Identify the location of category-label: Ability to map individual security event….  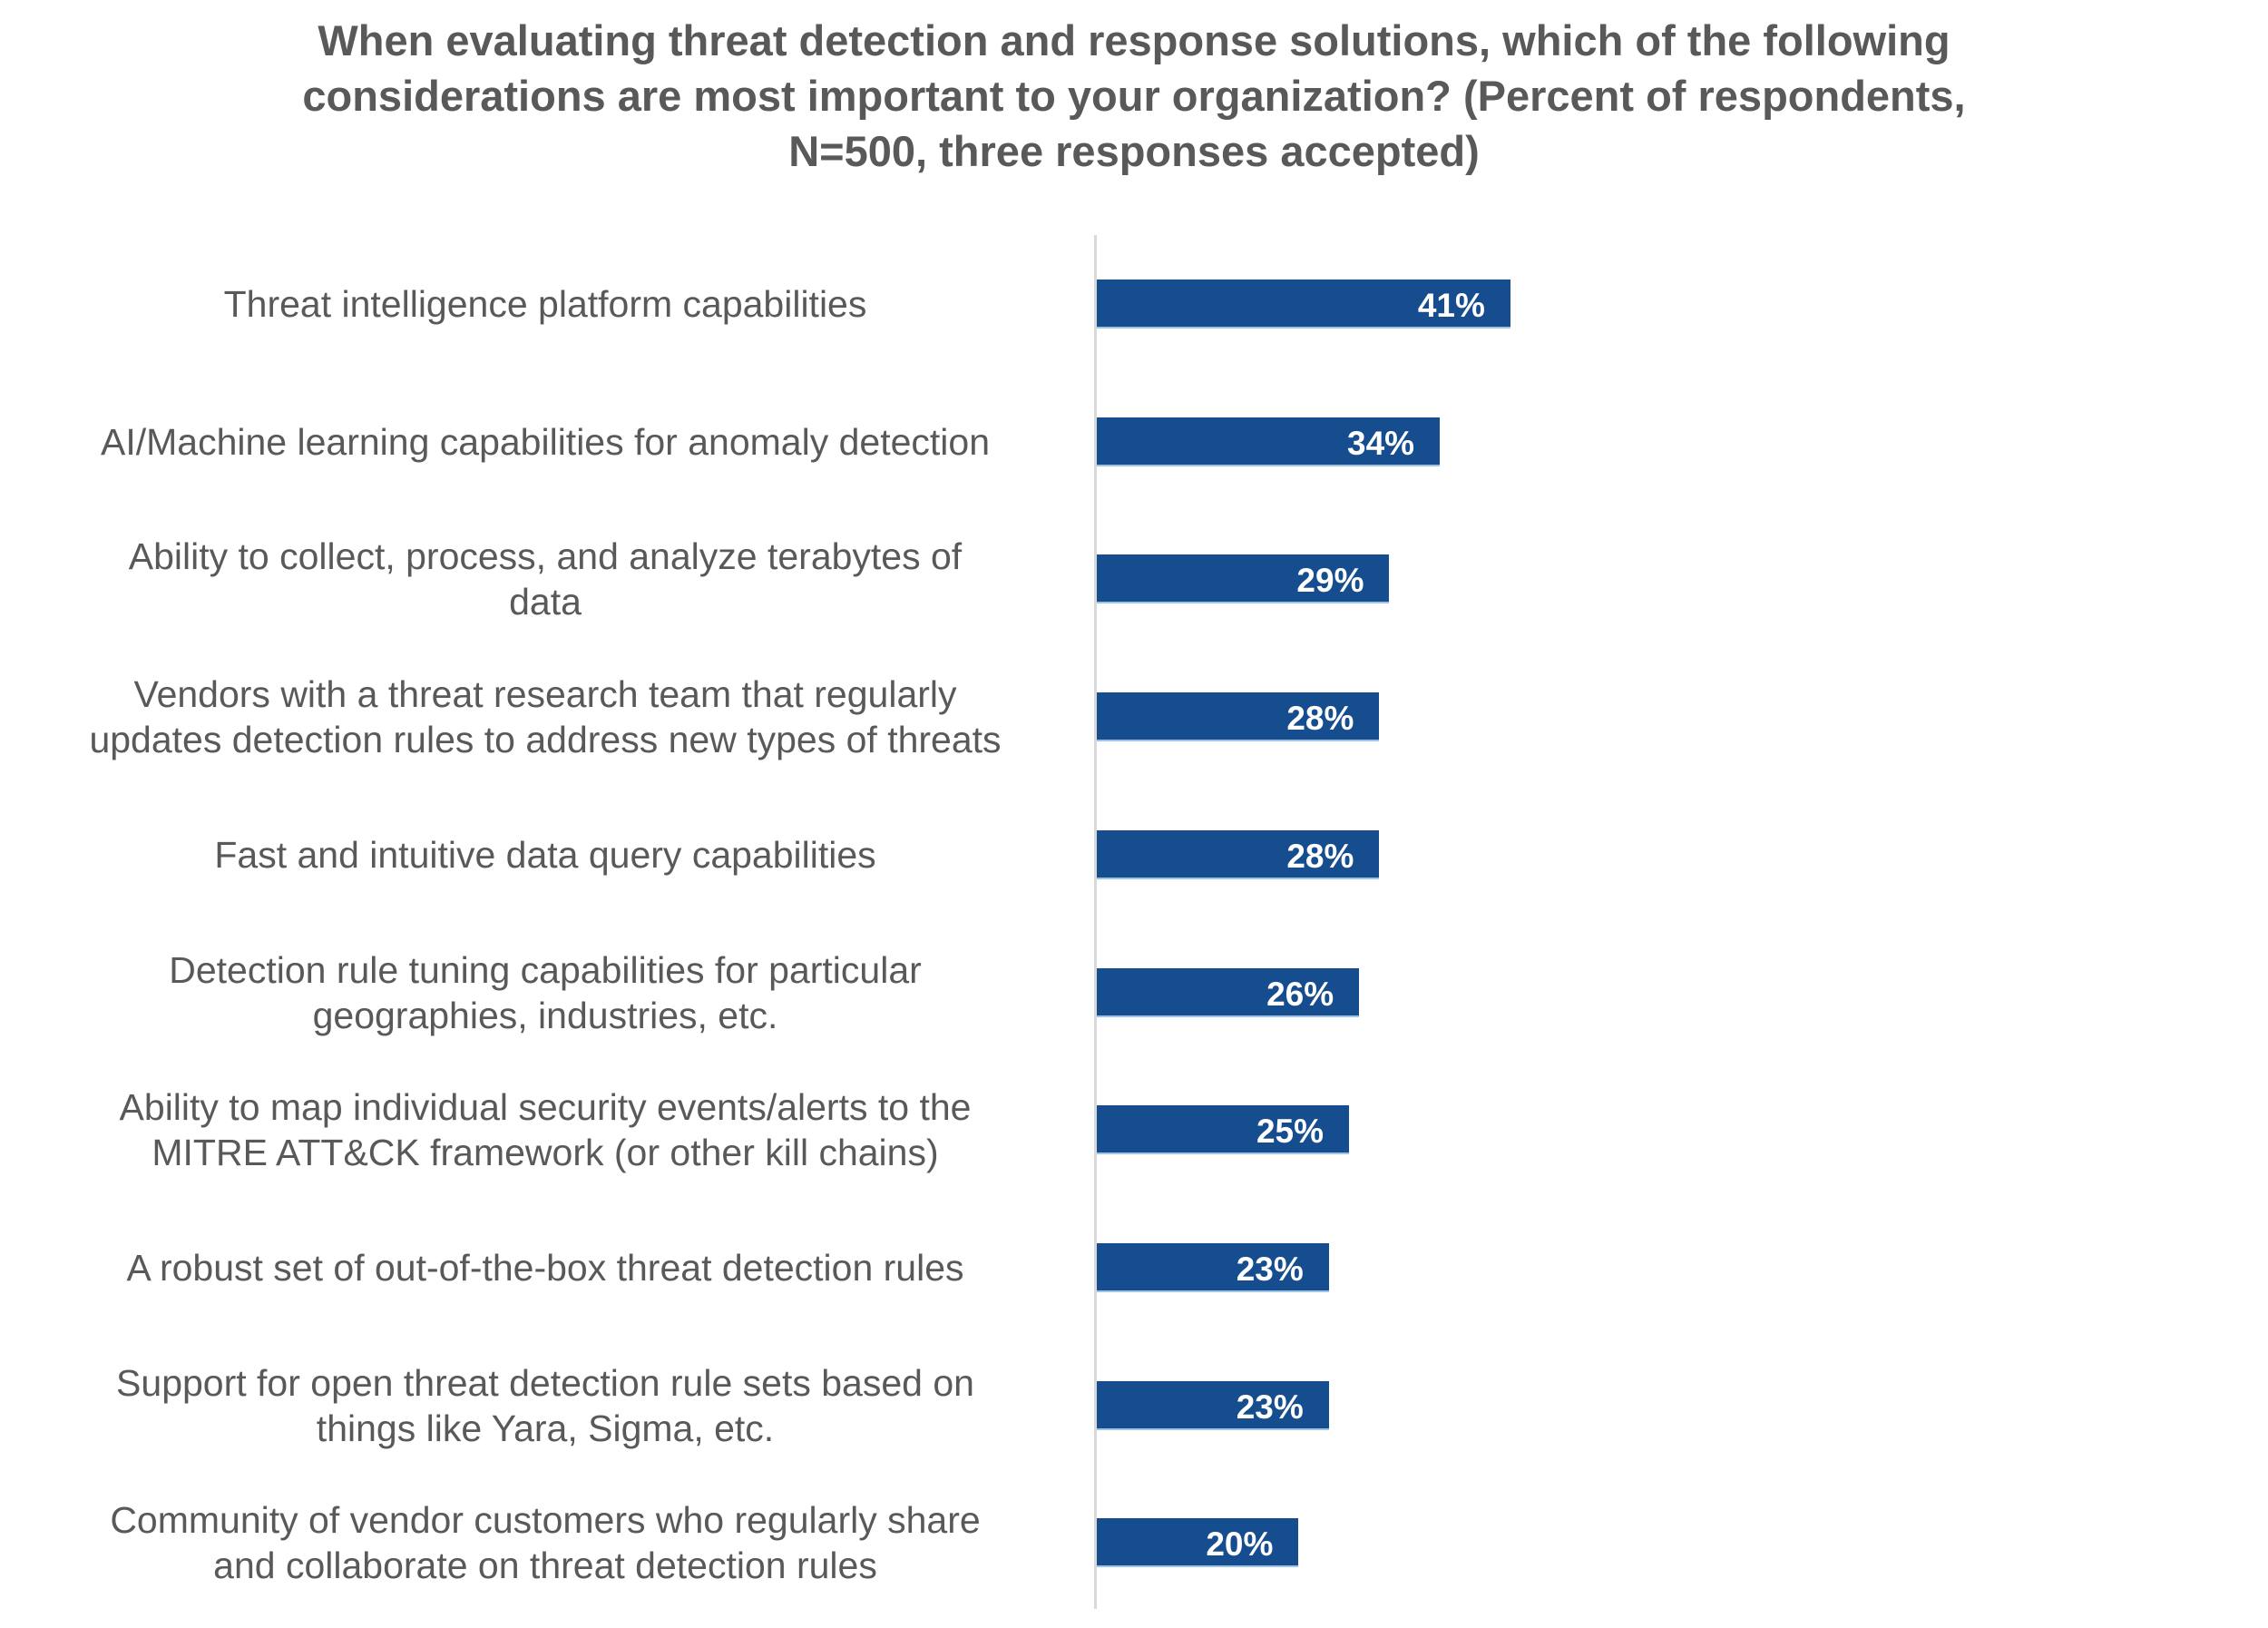
(545, 1129).